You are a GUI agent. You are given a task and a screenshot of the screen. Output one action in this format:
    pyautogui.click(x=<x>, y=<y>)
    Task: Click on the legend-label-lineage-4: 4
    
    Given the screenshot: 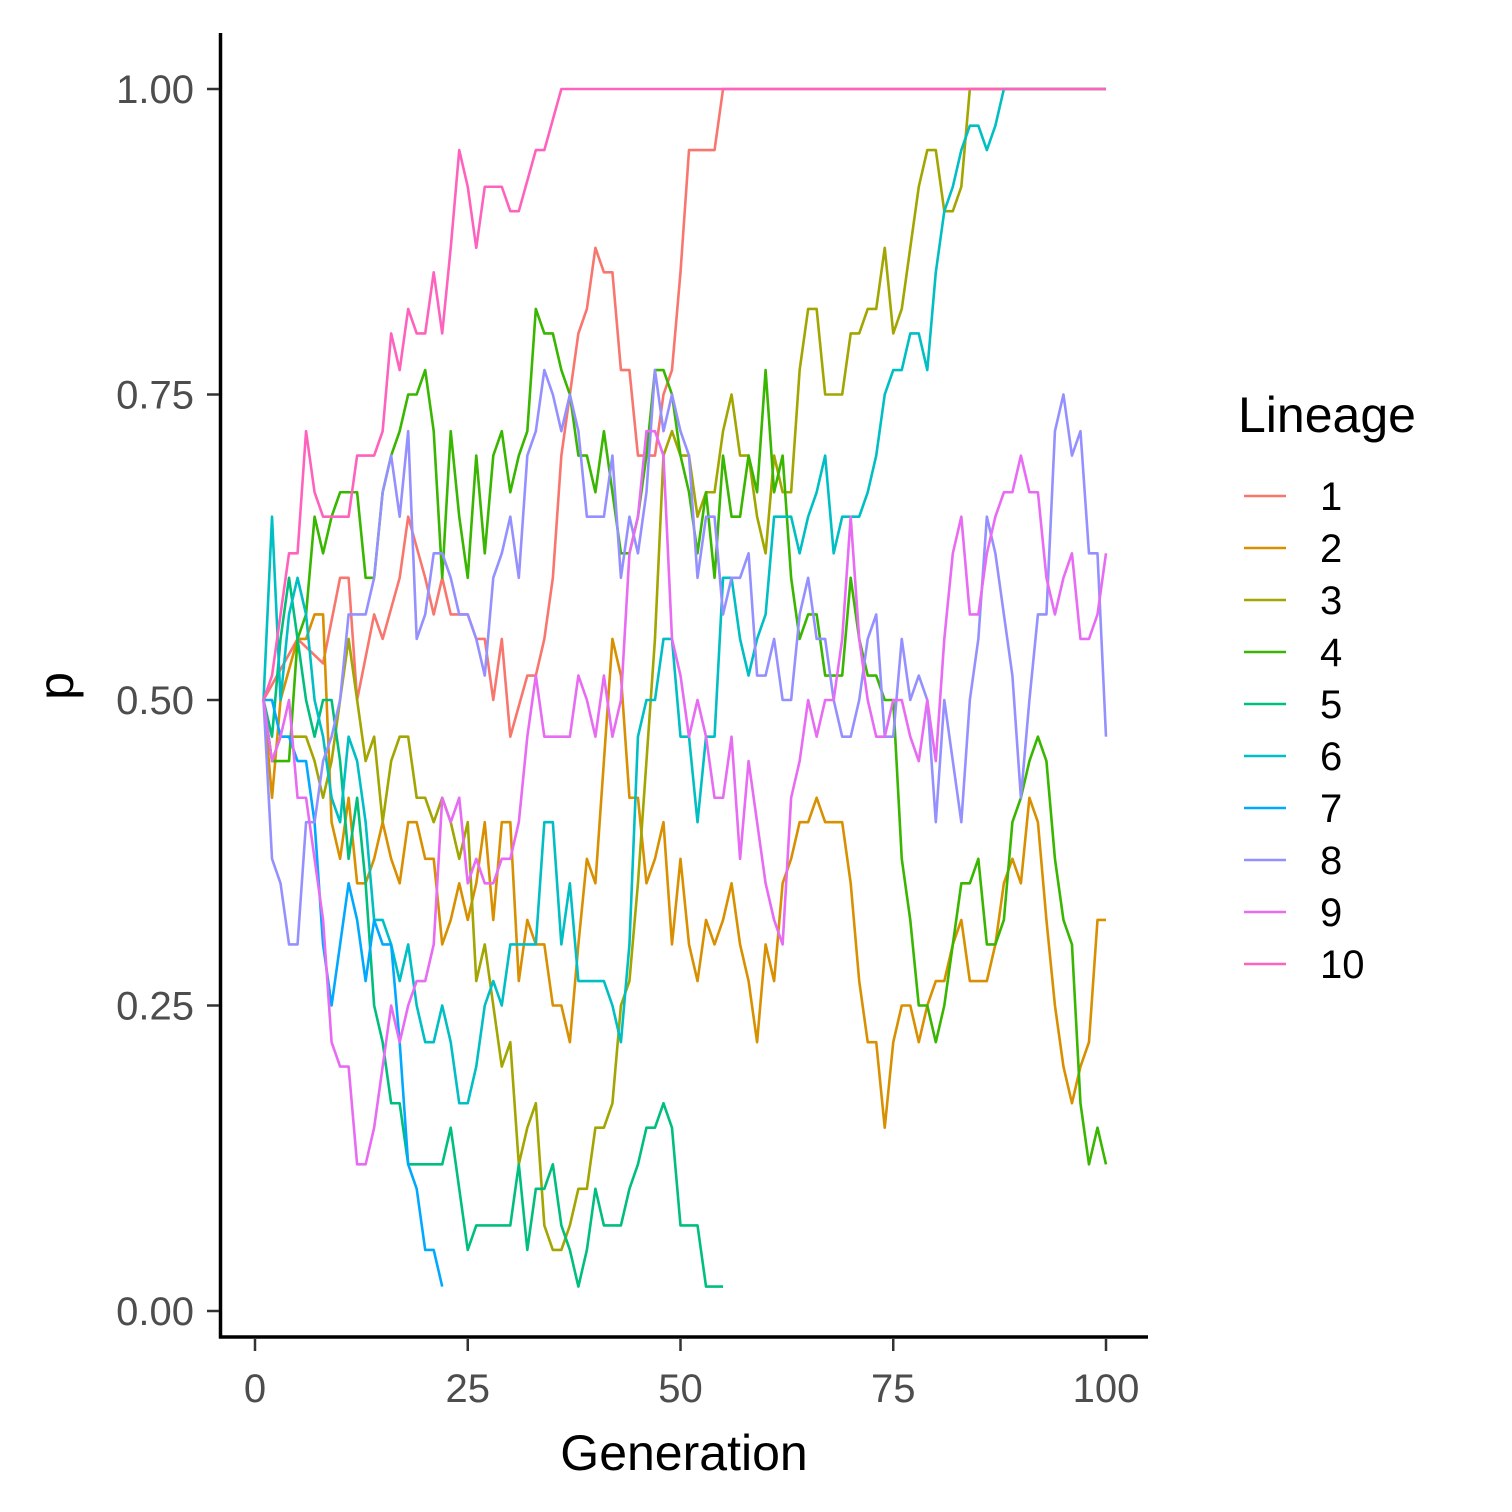 What is the action you would take?
    pyautogui.click(x=1331, y=653)
    